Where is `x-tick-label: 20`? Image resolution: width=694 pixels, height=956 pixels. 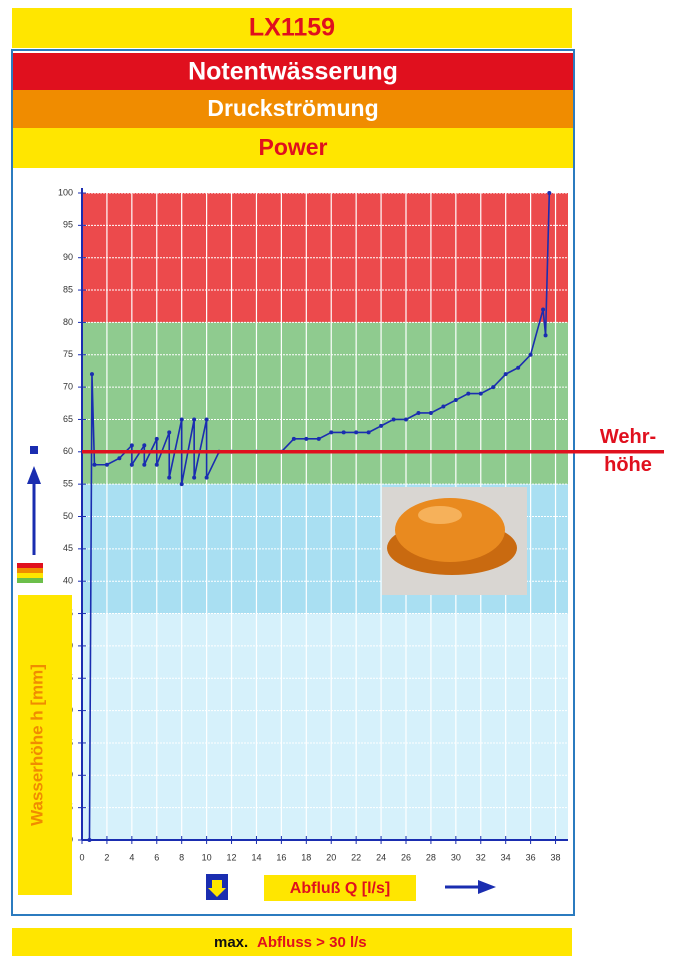 x-tick-label: 20 is located at coordinates (331, 857).